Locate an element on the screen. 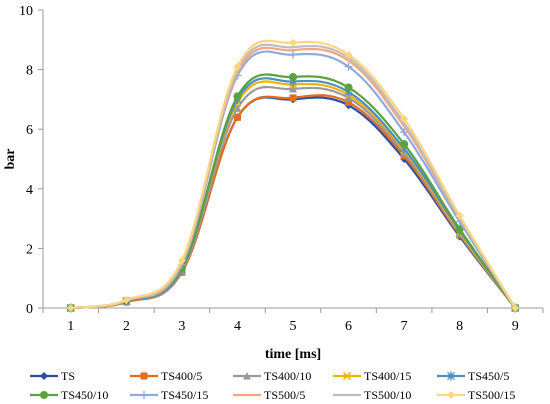 Image resolution: width=550 pixels, height=404 pixels. legend-item-ts: TS is located at coordinates (52, 376).